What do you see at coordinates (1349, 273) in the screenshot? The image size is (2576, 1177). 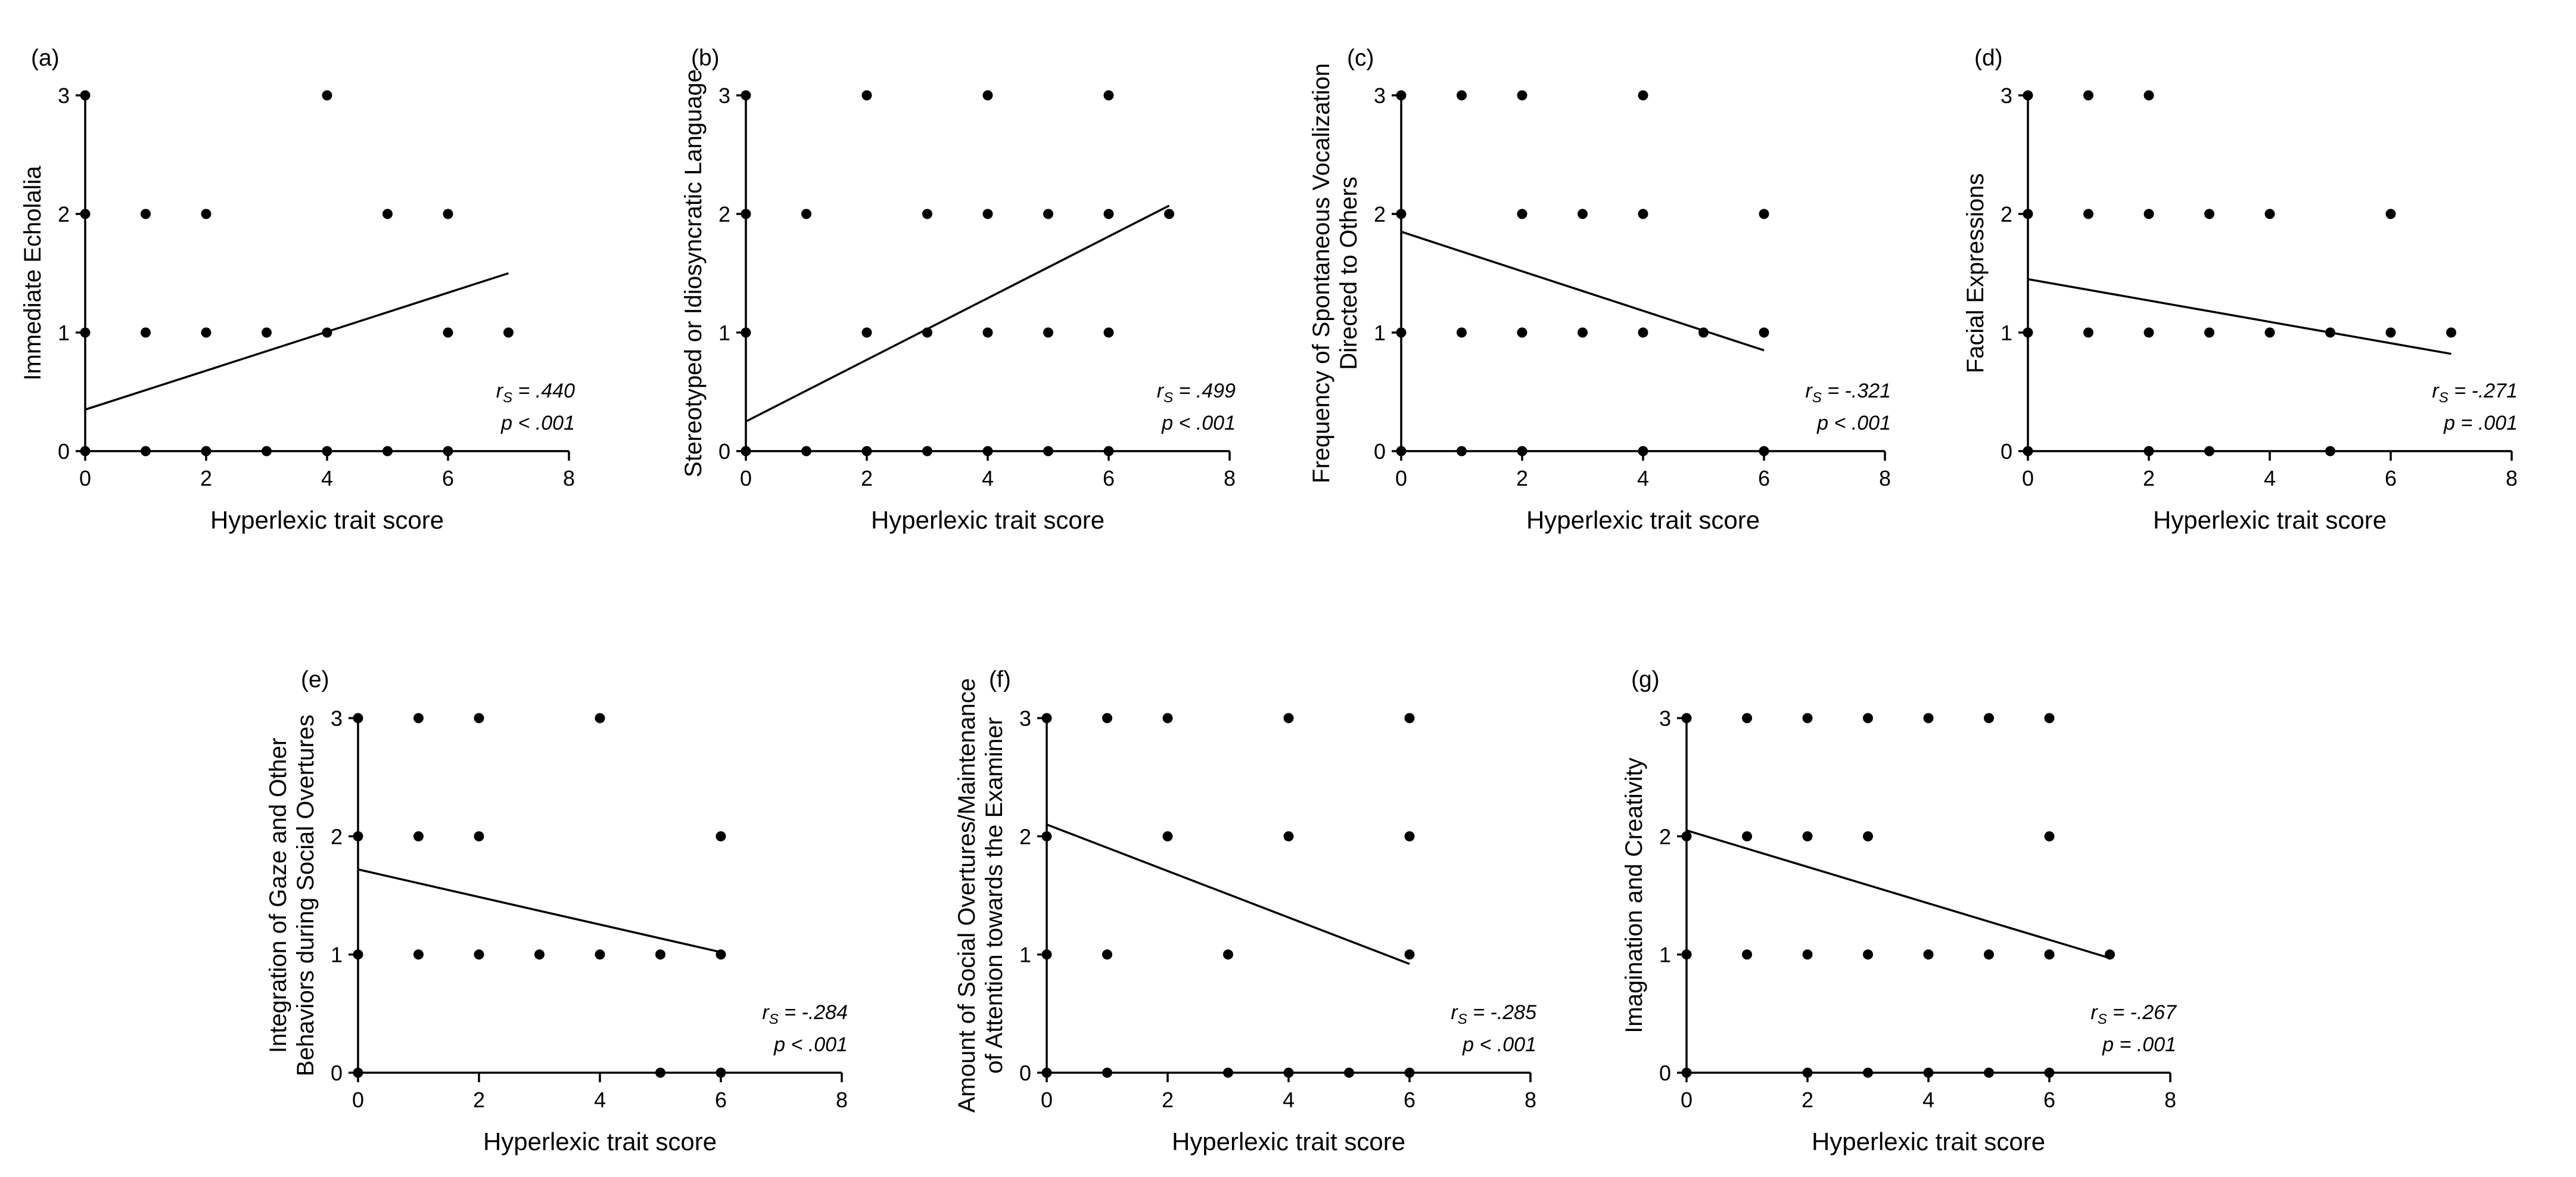 I see `y-axis-title-line: Directed to Others` at bounding box center [1349, 273].